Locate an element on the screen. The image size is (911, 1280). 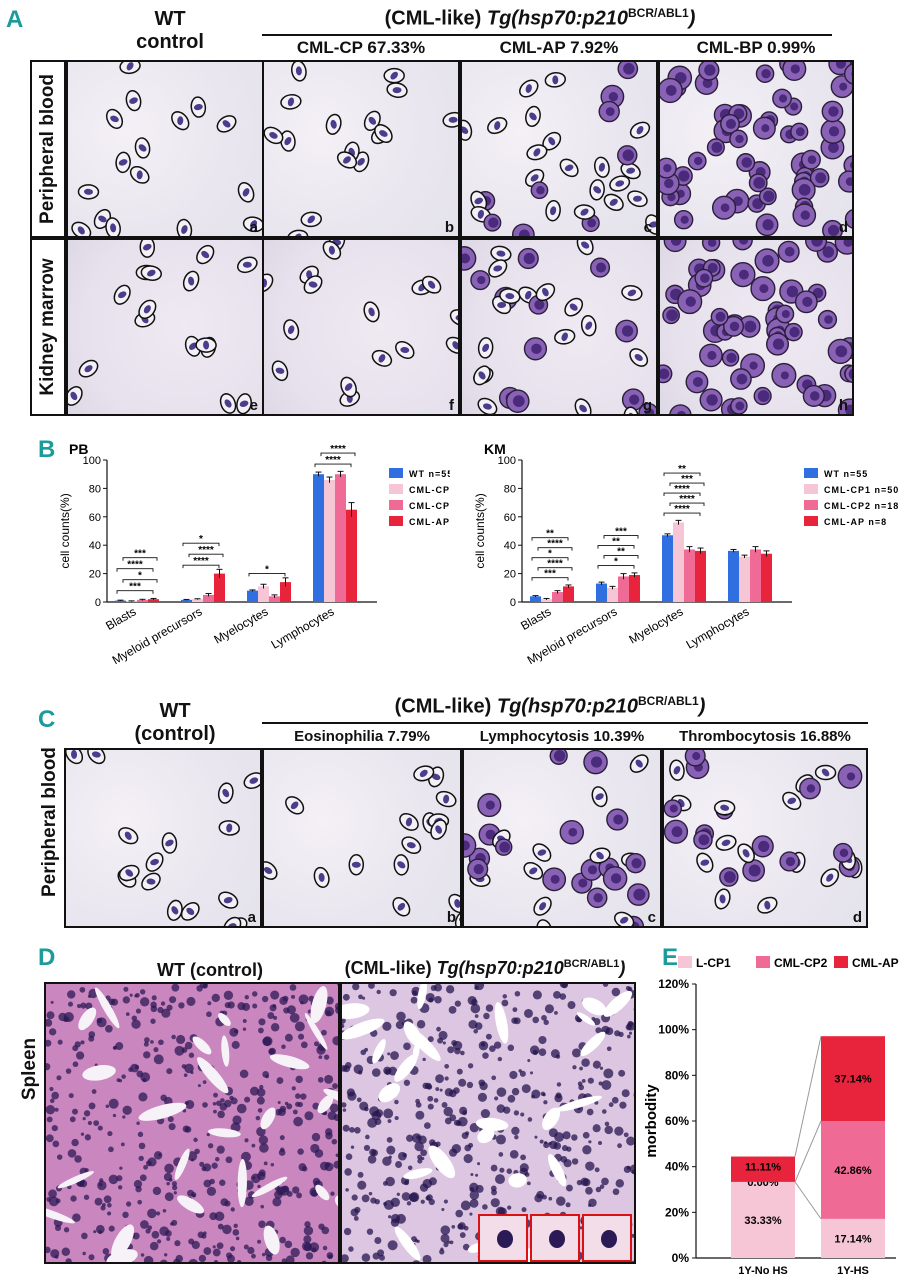
row-km-label-box is located at coordinates (48, 327).